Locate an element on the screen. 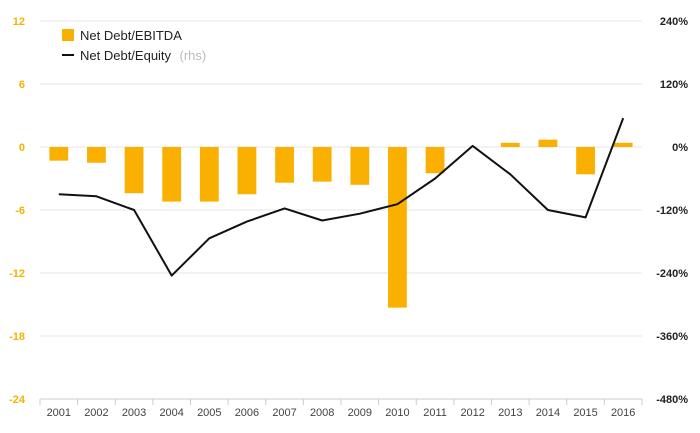  x-tick-label: 2016 is located at coordinates (623, 413).